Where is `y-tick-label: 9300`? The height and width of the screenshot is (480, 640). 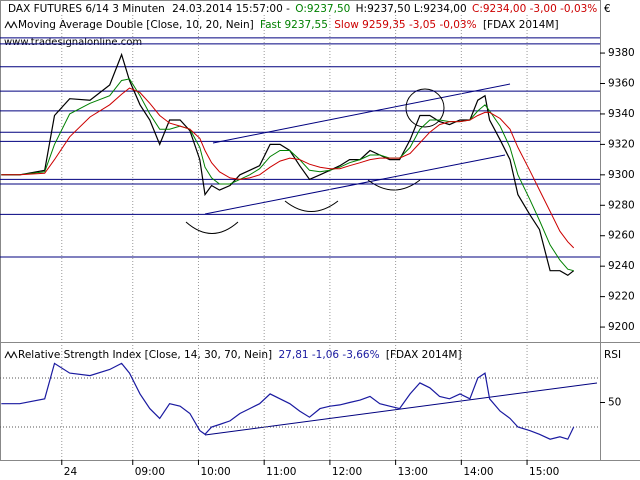
y-tick-label: 9300 is located at coordinates (621, 175).